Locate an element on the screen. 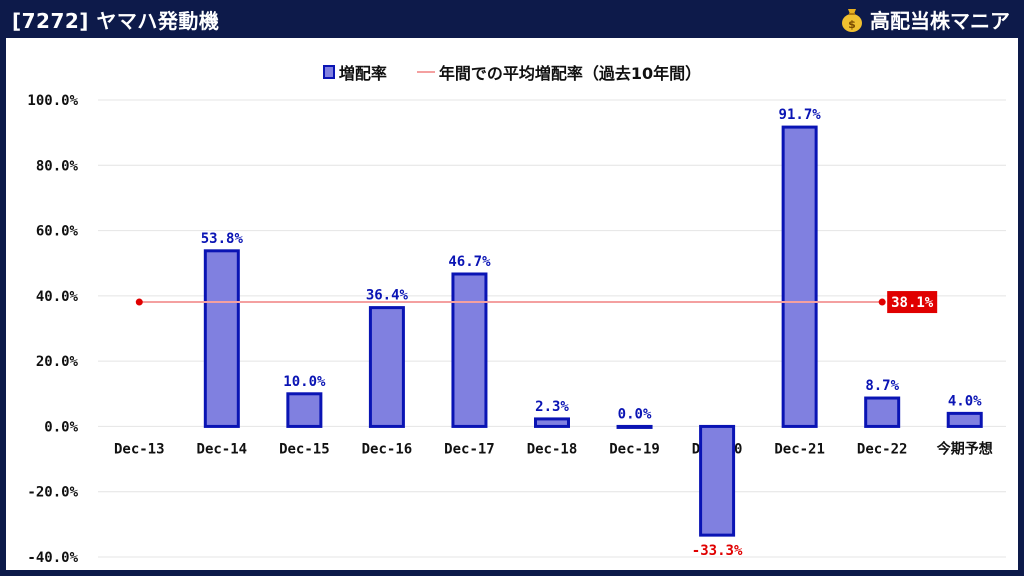 Image resolution: width=1024 pixels, height=576 pixels. x-tick-label: Dec-16 is located at coordinates (387, 449).